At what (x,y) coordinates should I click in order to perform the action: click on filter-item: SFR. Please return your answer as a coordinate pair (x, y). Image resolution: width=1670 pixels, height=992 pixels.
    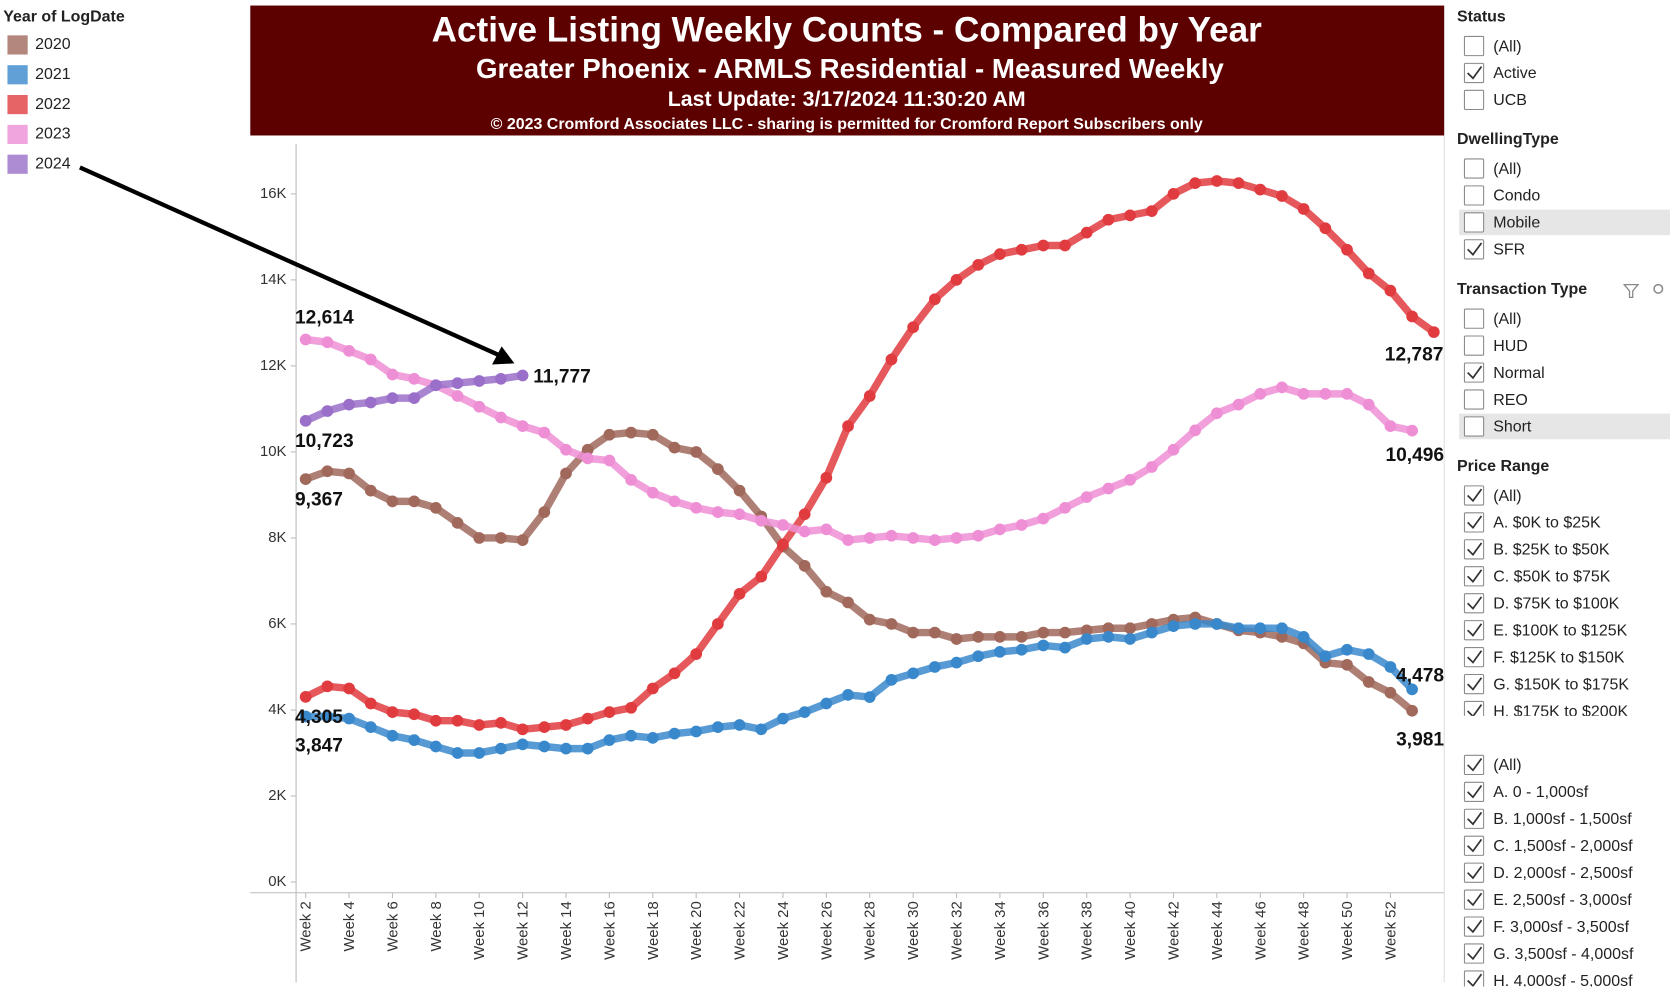
    Looking at the image, I should click on (1494, 249).